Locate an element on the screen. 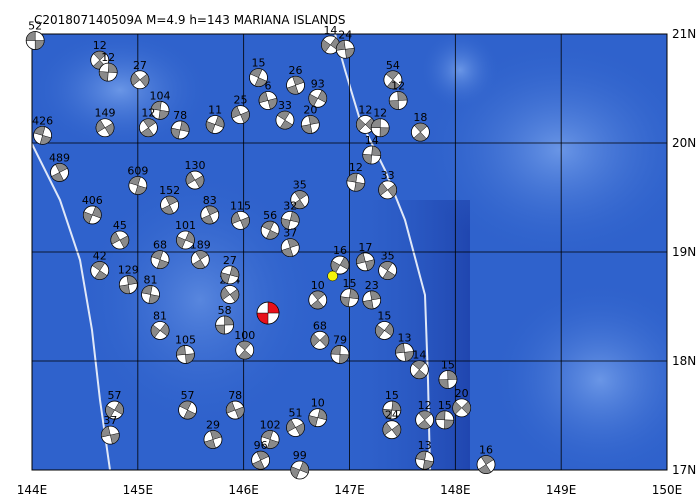 Image resolution: width=697 pixels, height=504 pixels. depth-label: 189 is located at coordinates (200, 245).